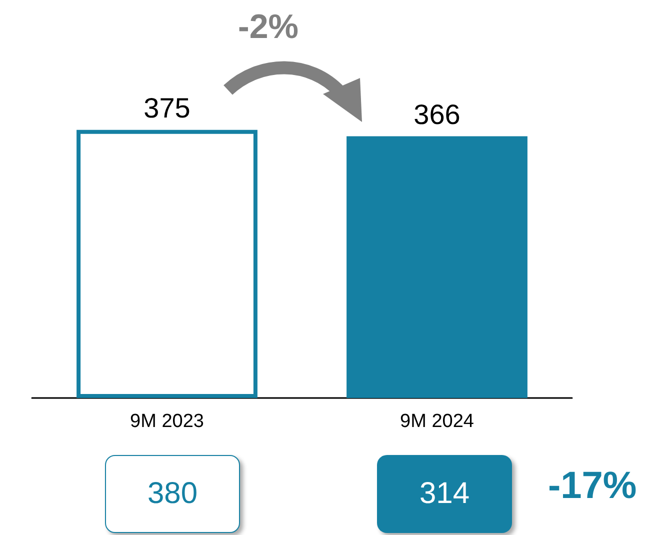 The width and height of the screenshot is (664, 535). I want to click on text: -17%, so click(592, 486).